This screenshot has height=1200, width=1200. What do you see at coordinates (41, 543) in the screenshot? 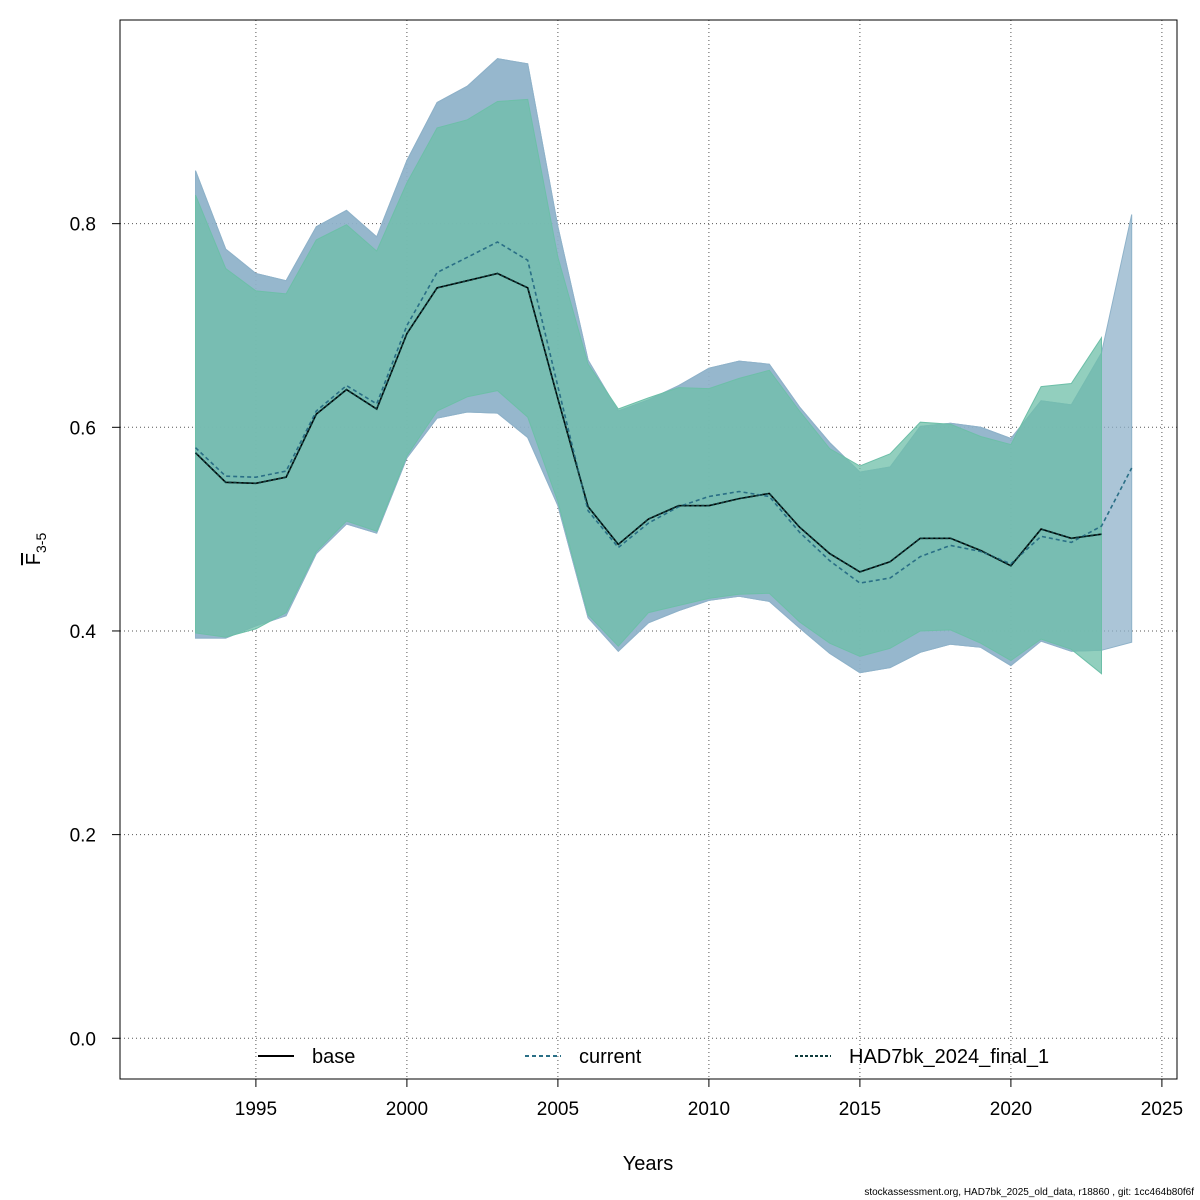
I see `y-axis-title-sub: 3-5` at bounding box center [41, 543].